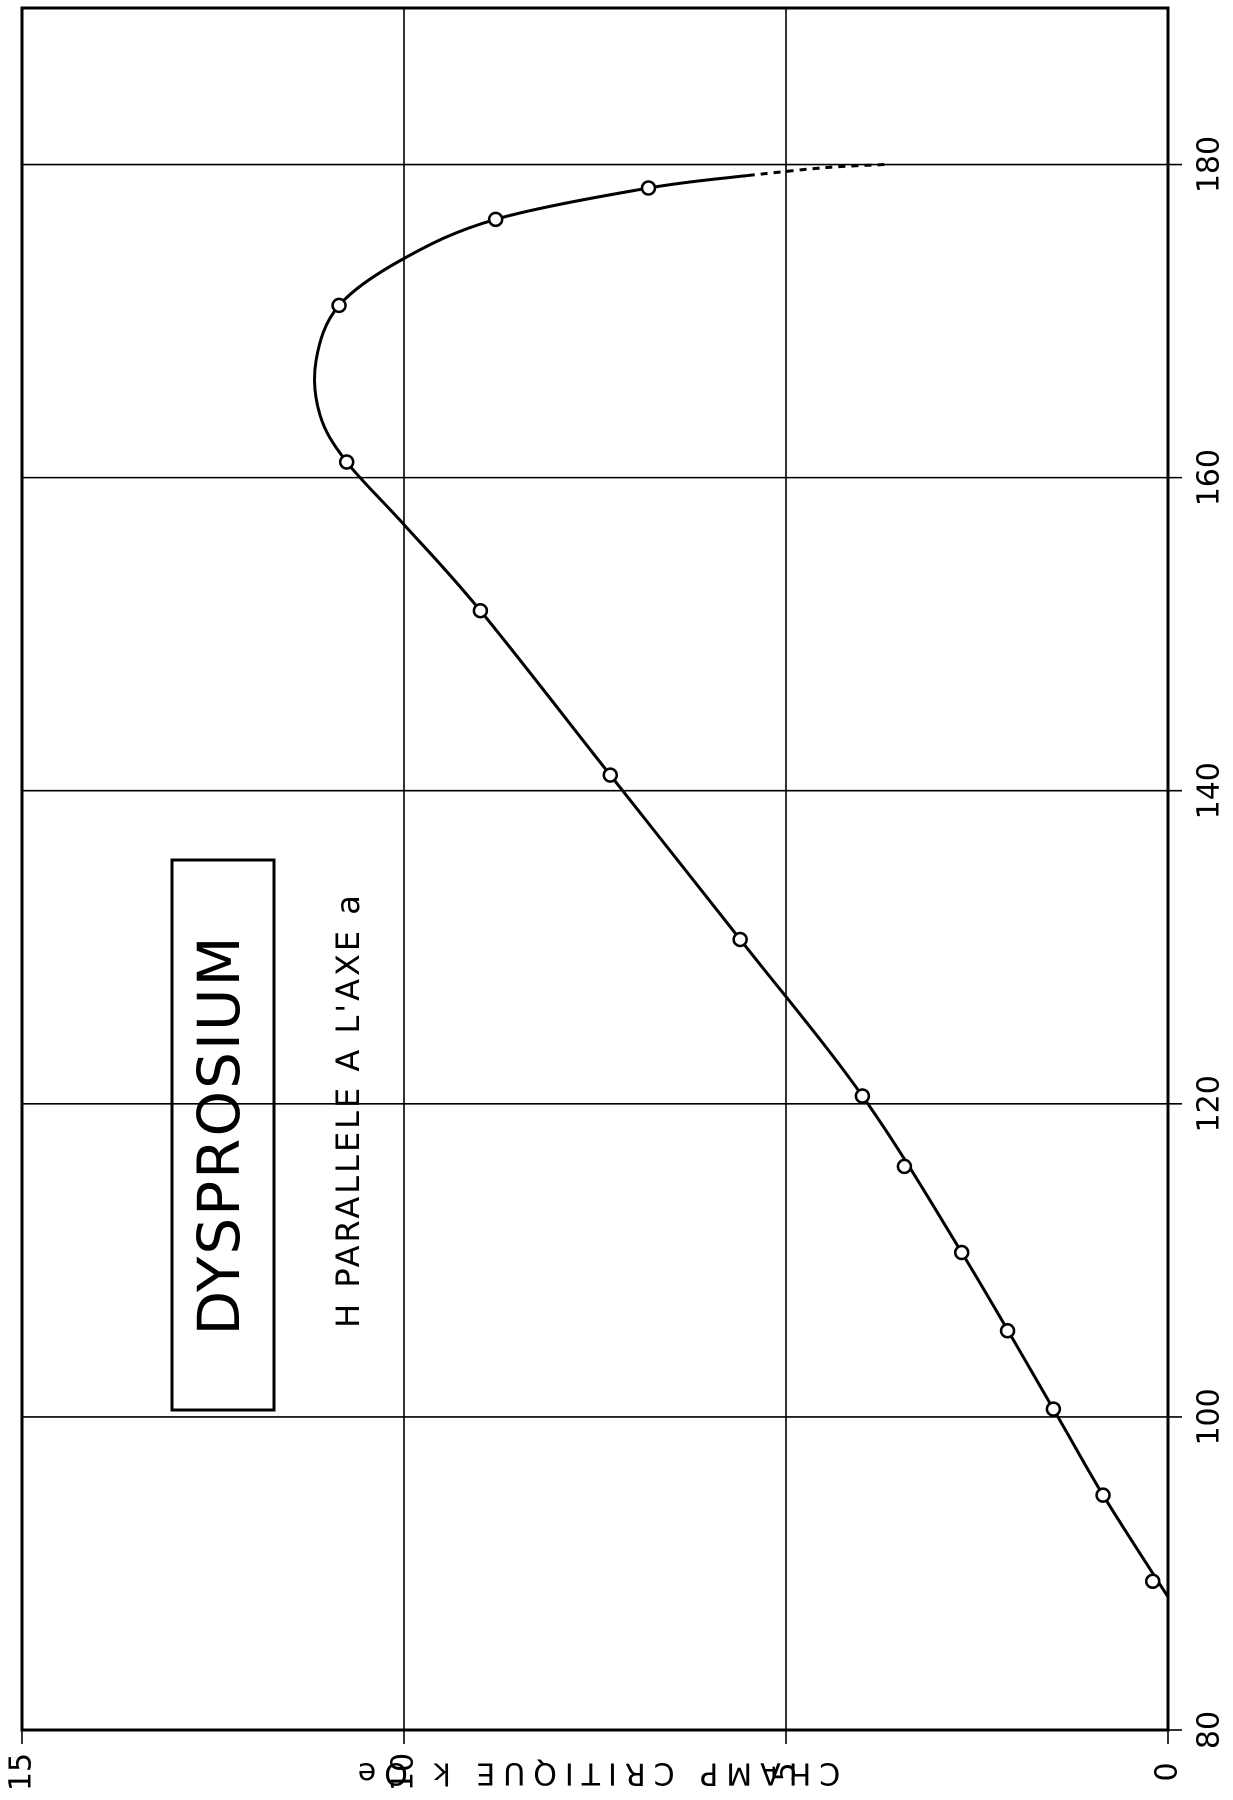 This screenshot has height=1800, width=1233. What do you see at coordinates (21, 1772) in the screenshot?
I see `y-tick-label: 15` at bounding box center [21, 1772].